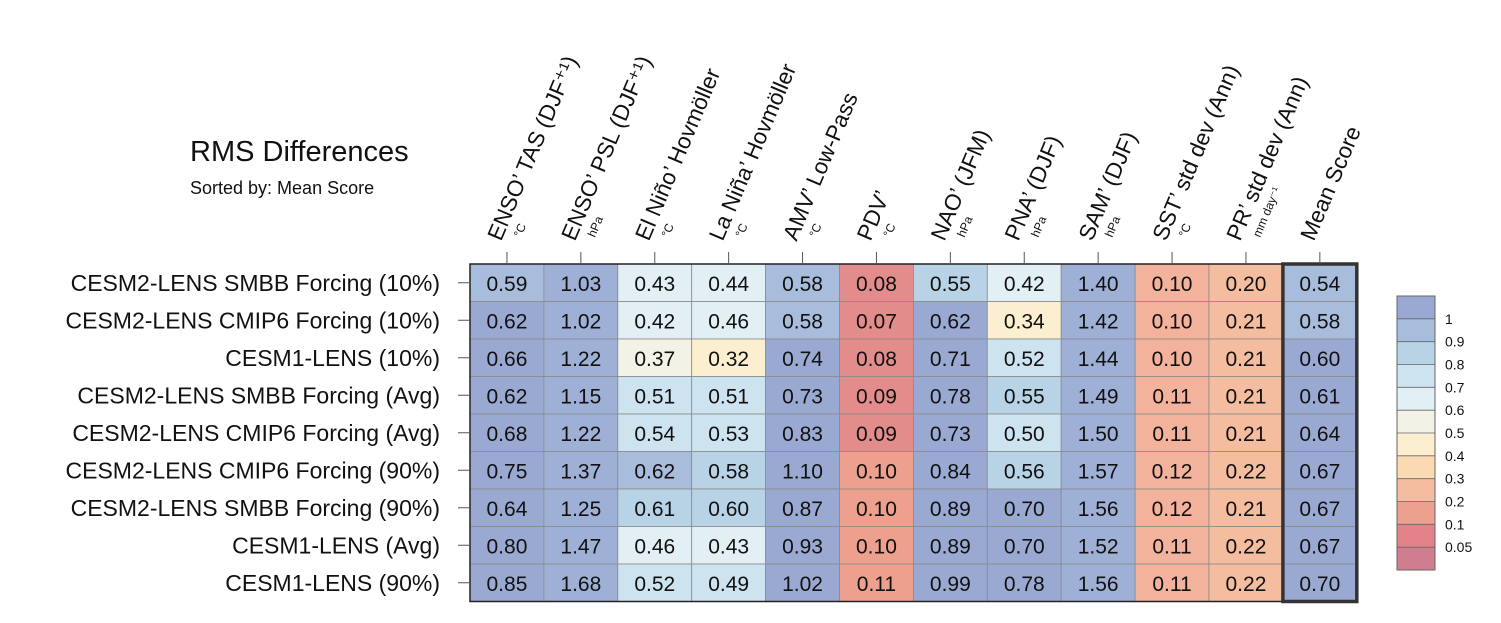  I want to click on colorbar-label: 1, so click(1449, 319).